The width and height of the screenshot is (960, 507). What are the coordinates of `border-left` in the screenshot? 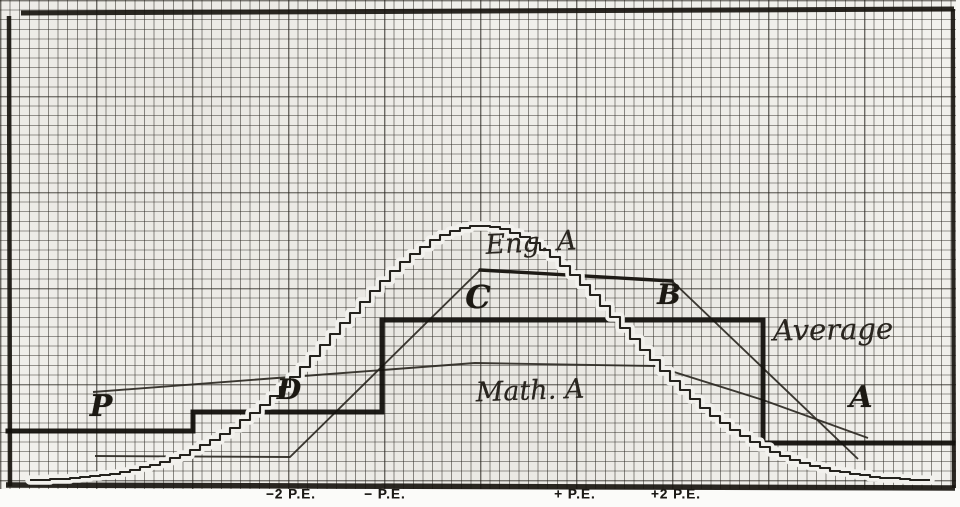 It's located at (9, 251).